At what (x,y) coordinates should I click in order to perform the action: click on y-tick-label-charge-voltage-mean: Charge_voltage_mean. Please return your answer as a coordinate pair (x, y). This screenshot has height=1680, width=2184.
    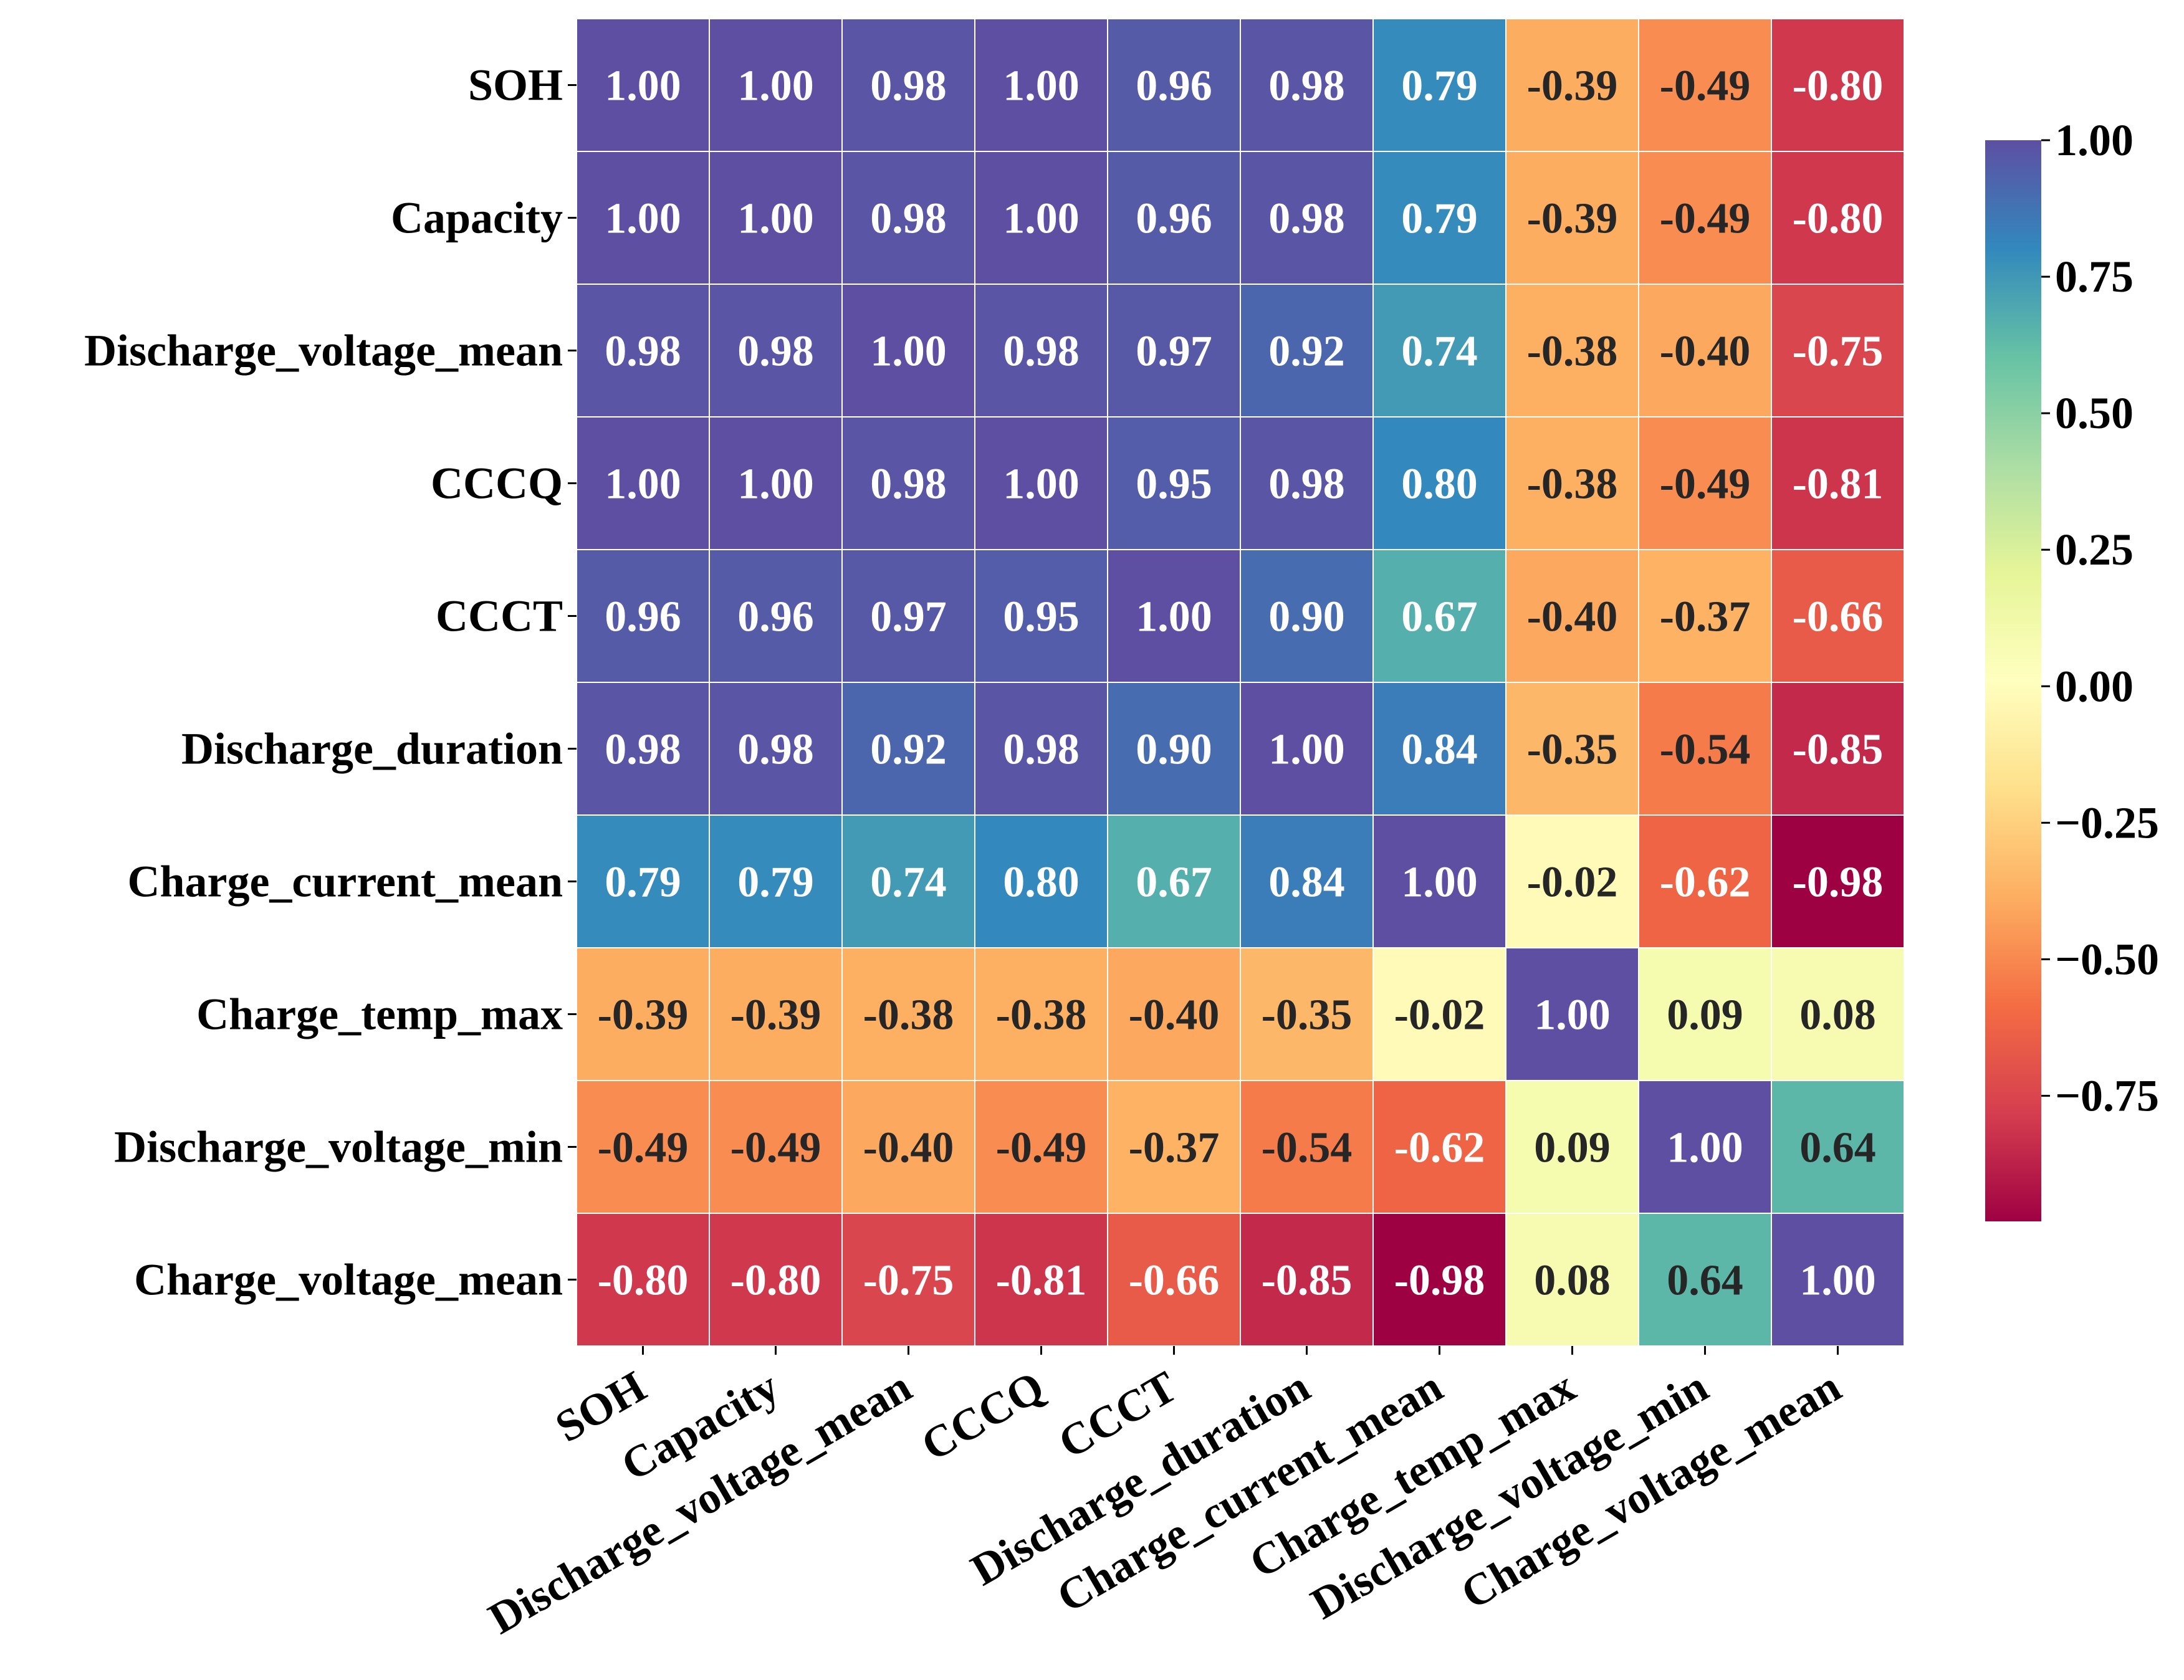
    Looking at the image, I should click on (349, 1280).